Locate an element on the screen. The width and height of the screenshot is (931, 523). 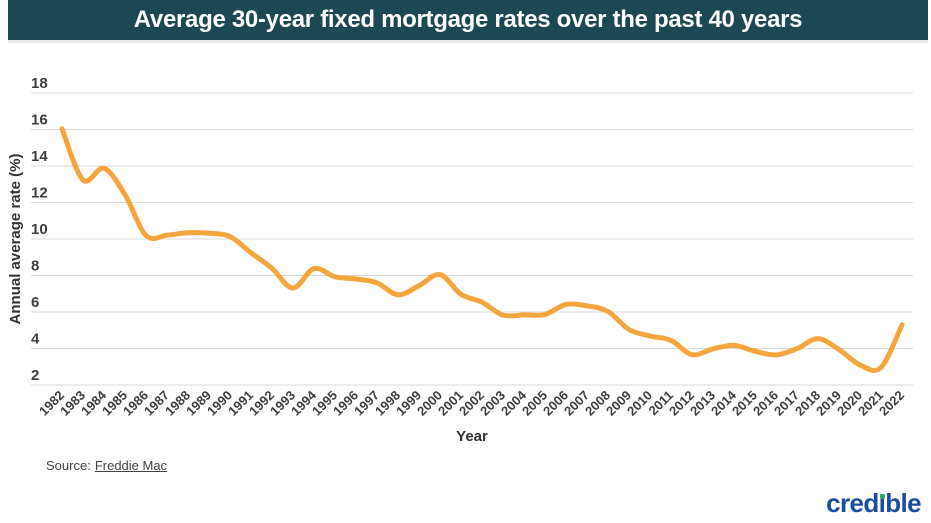
y-tick-label: 18 is located at coordinates (39, 83).